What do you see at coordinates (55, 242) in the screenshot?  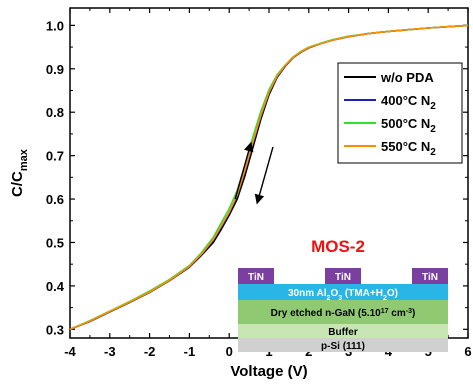 I see `y-tick-label: 0.5` at bounding box center [55, 242].